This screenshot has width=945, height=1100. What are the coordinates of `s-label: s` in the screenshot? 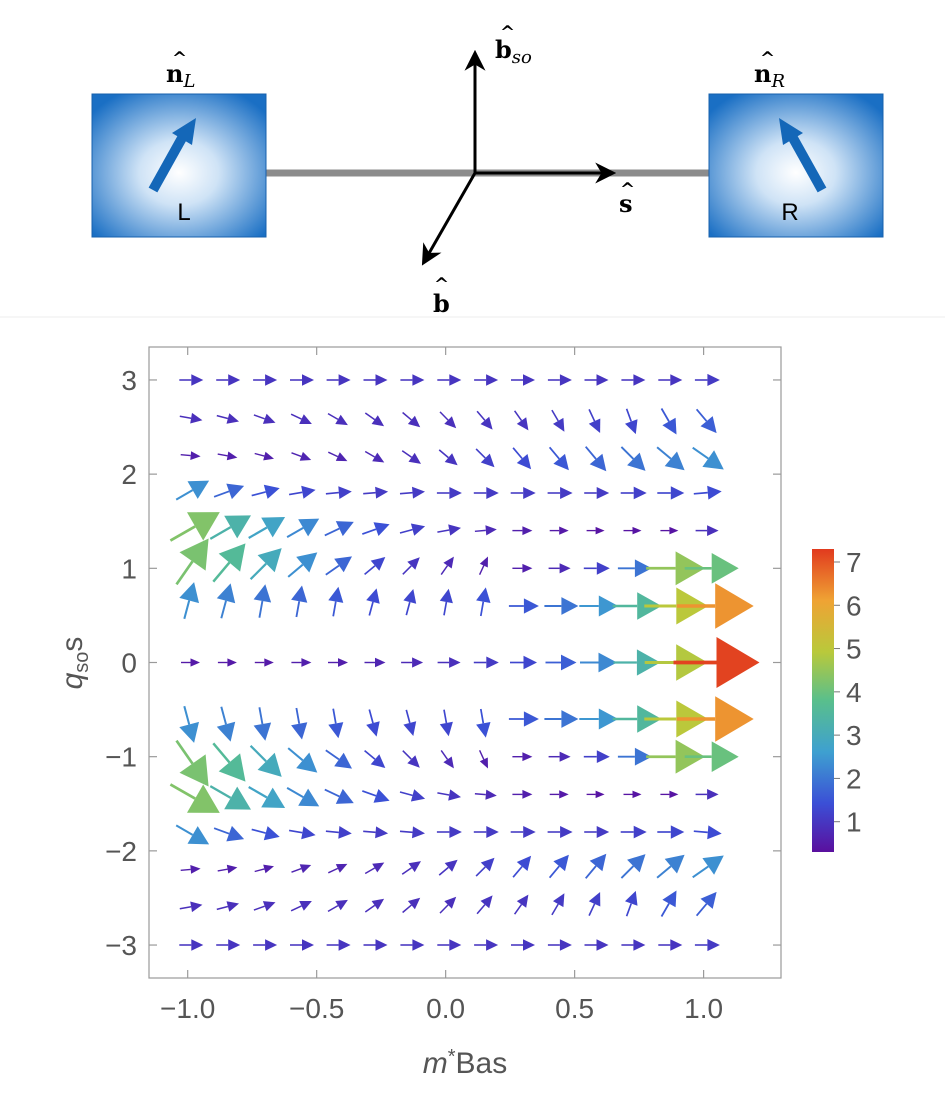 It's located at (626, 203).